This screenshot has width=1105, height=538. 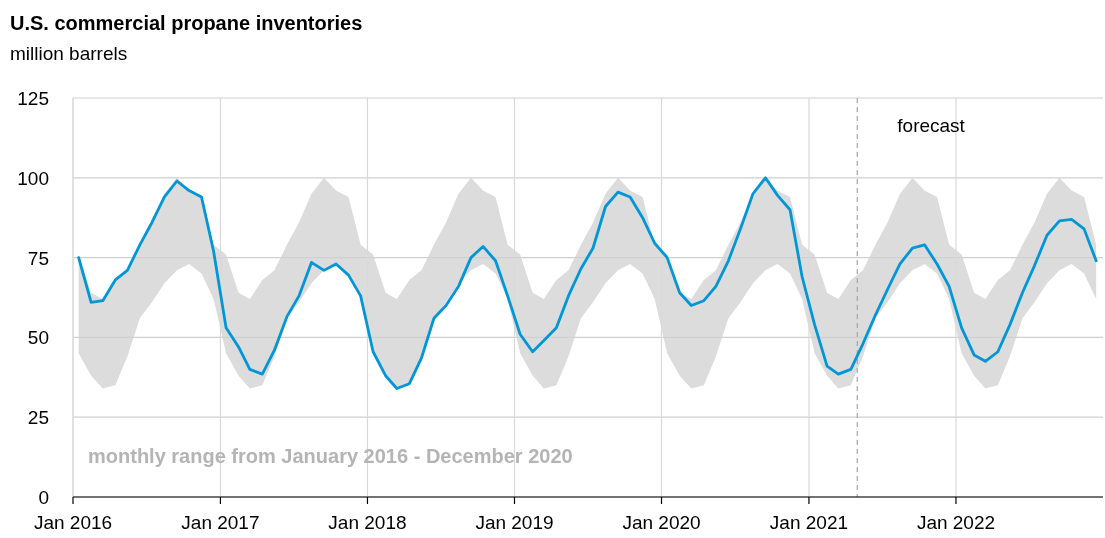 What do you see at coordinates (661, 522) in the screenshot?
I see `x-tick-label: Jan 2020` at bounding box center [661, 522].